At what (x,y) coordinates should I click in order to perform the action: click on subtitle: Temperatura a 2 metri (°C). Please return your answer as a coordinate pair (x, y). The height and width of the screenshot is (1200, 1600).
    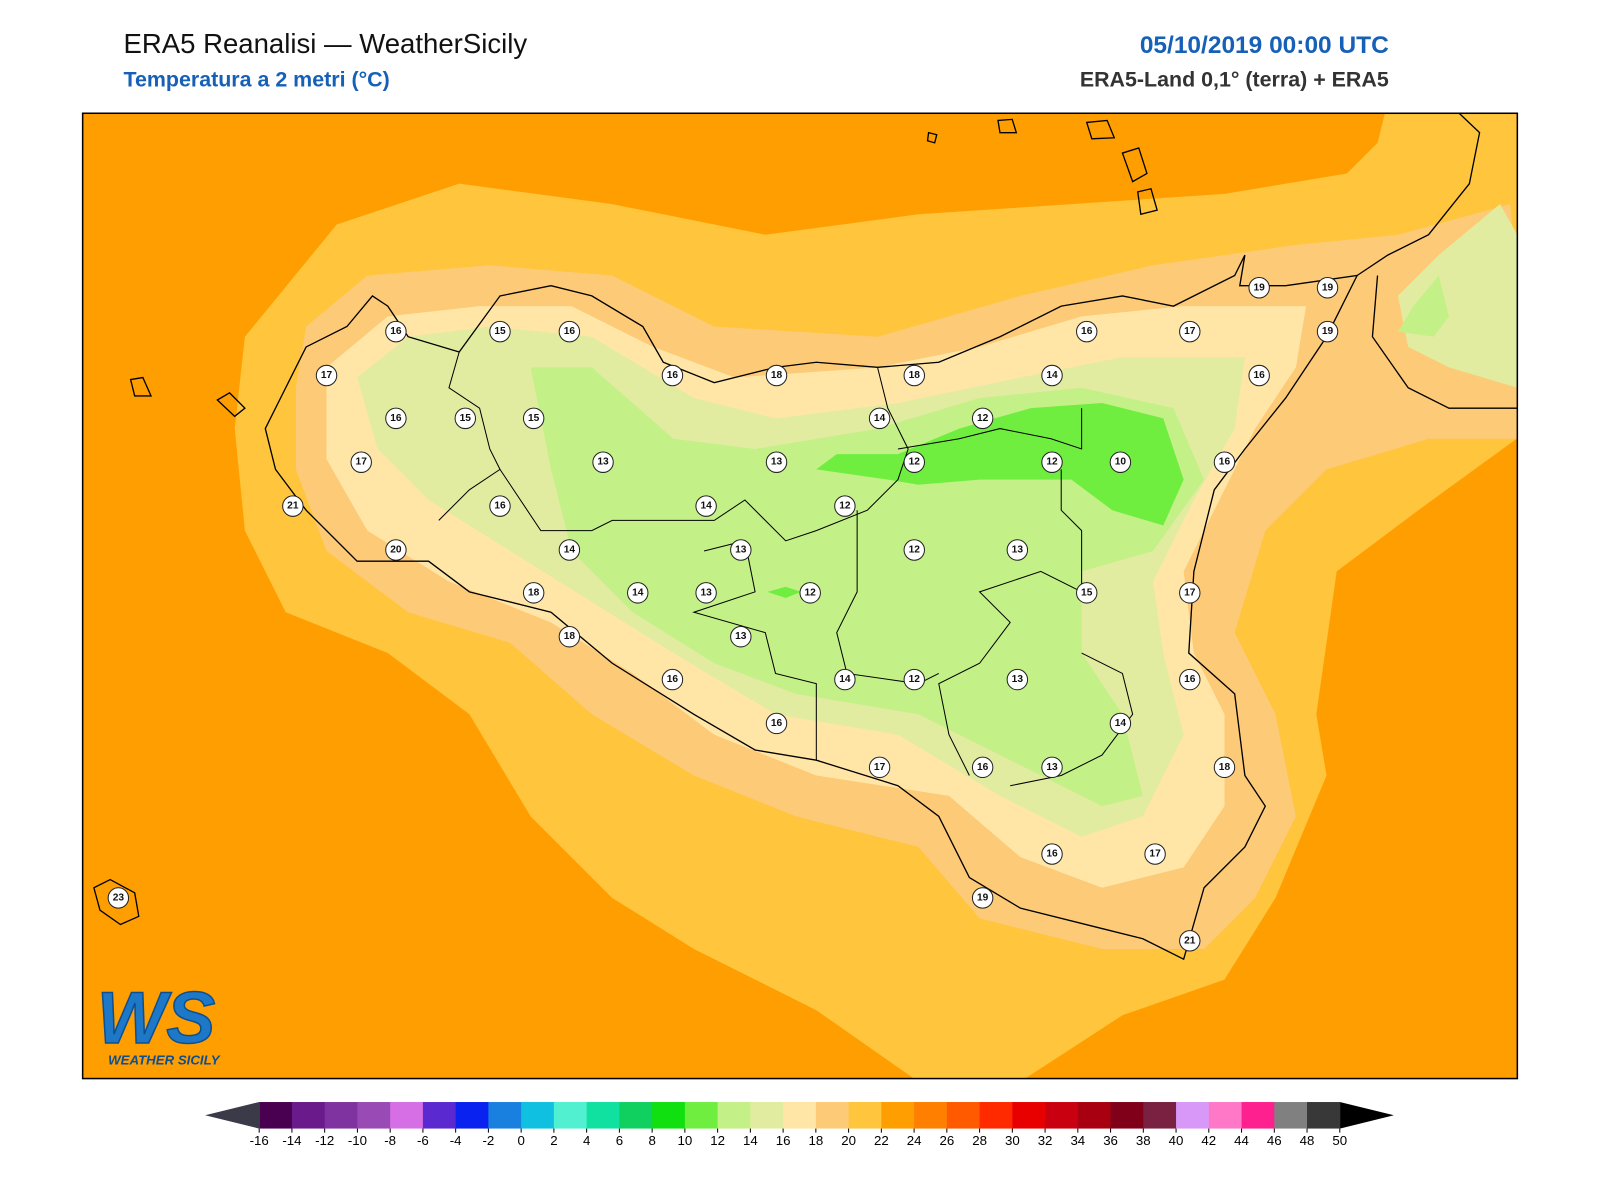
    Looking at the image, I should click on (256, 80).